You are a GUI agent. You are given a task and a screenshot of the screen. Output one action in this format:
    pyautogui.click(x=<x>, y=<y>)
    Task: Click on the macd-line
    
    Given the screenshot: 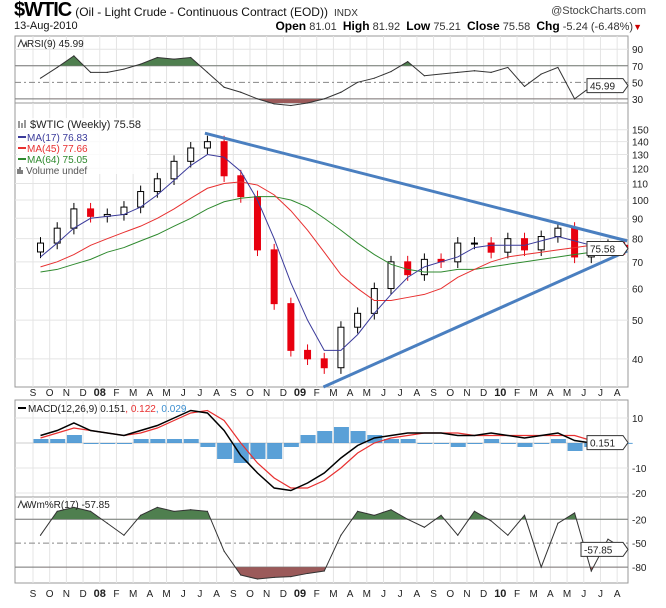 What is the action you would take?
    pyautogui.click(x=332, y=450)
    